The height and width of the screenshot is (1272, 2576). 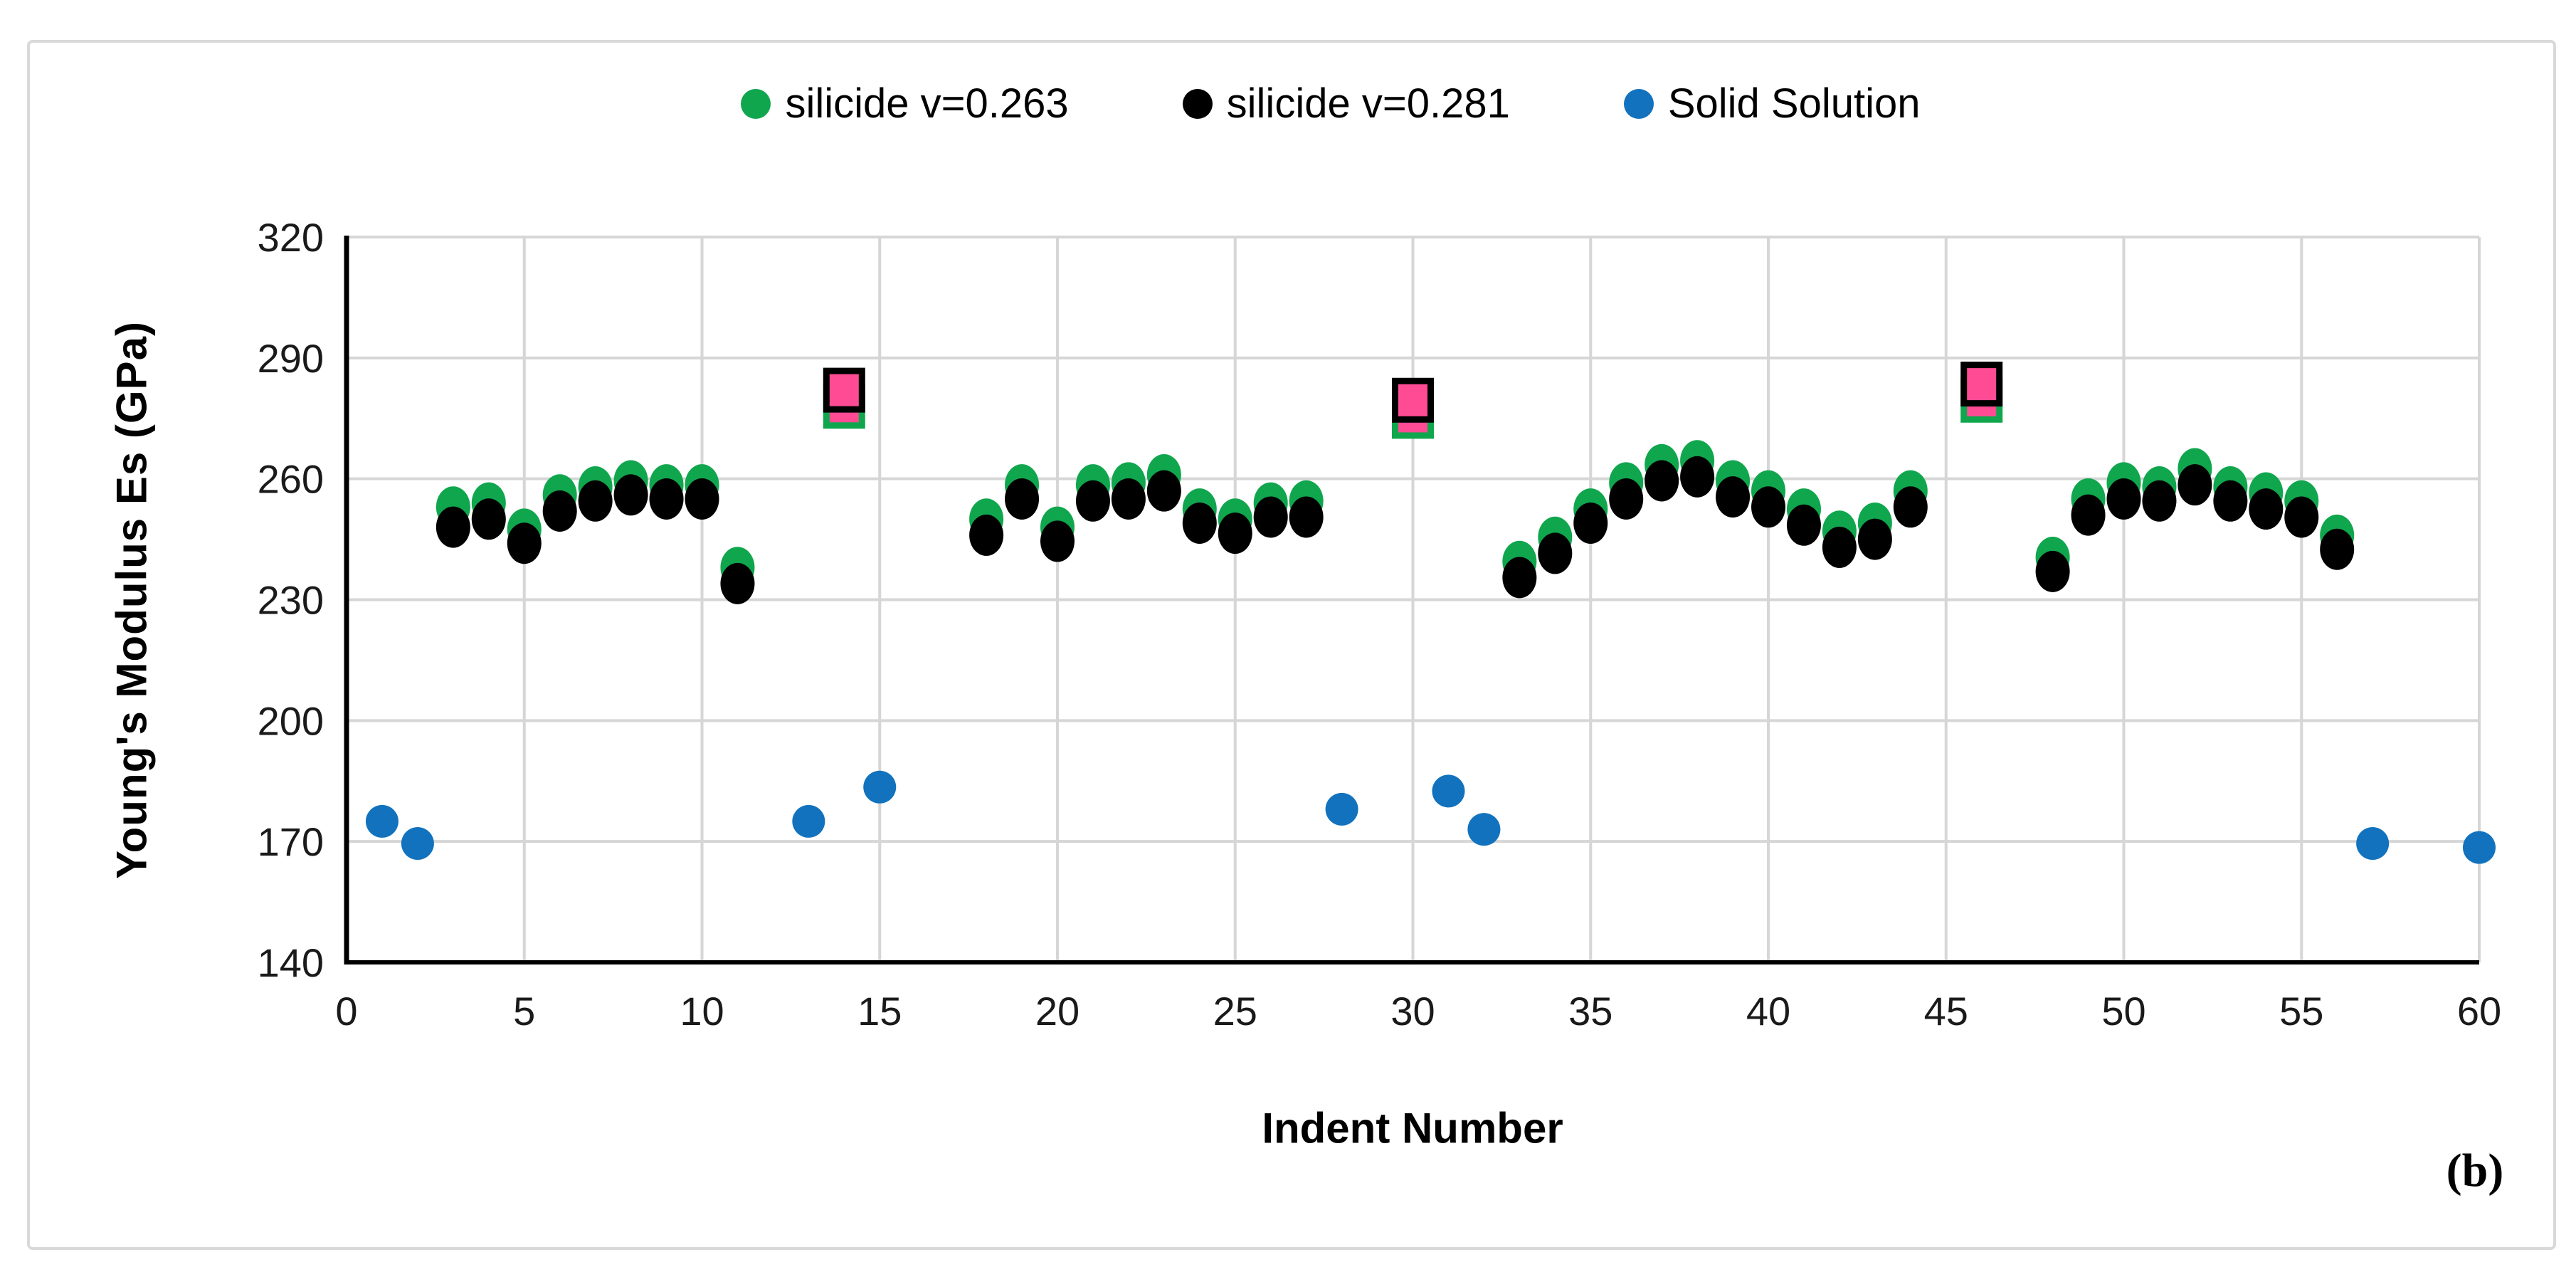 I want to click on marker-s2-x31, so click(x=1448, y=791).